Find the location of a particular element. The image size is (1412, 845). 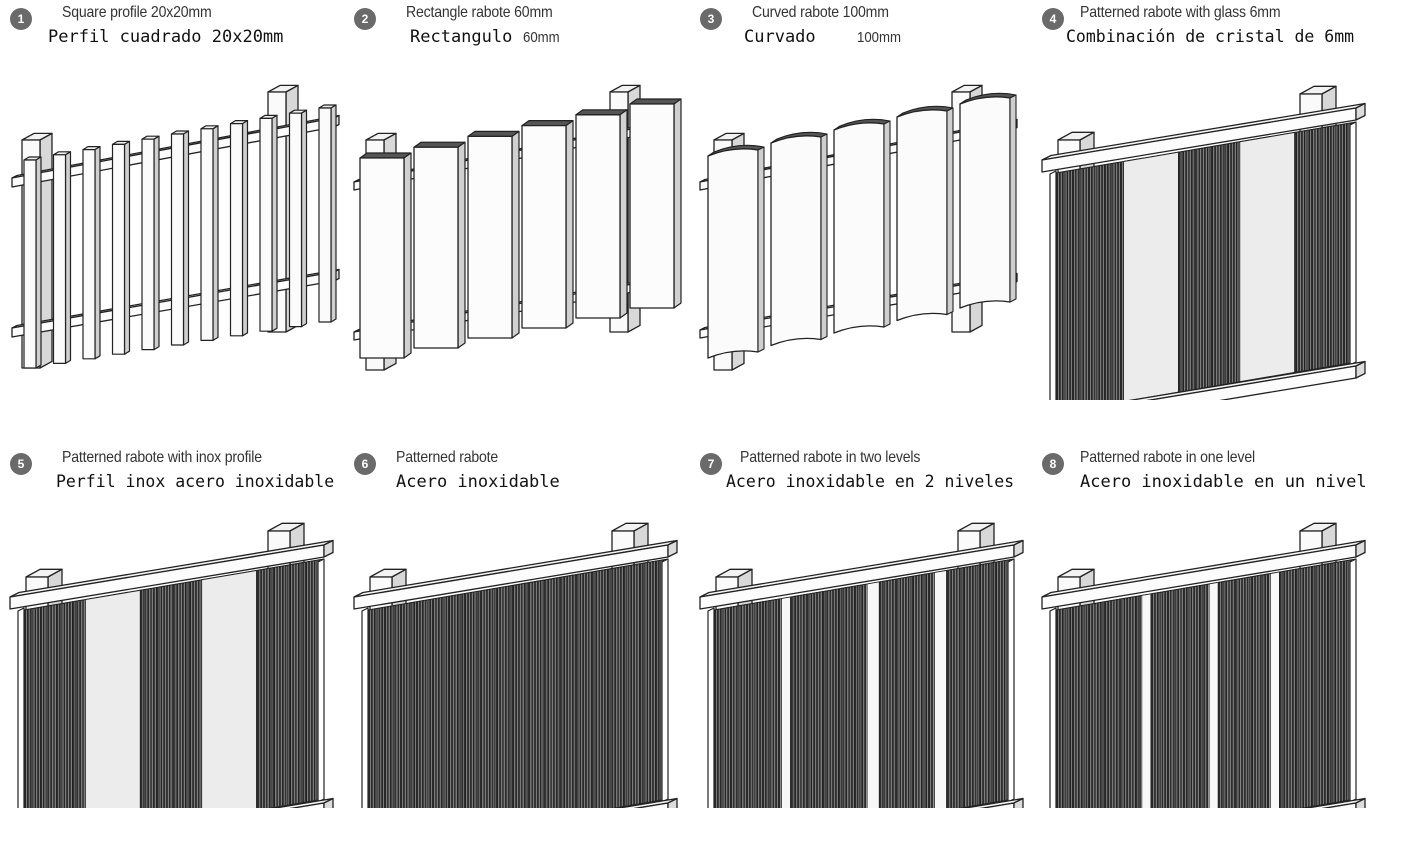

frame-right is located at coordinates (1353, 680).